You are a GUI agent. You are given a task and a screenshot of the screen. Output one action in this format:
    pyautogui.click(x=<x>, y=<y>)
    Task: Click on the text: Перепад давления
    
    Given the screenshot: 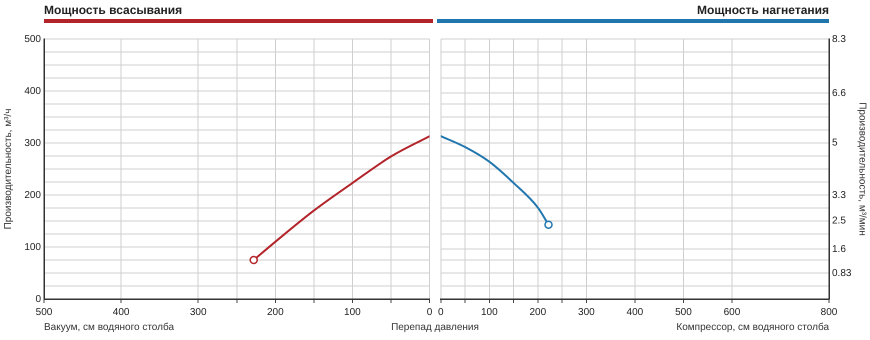 What is the action you would take?
    pyautogui.click(x=435, y=327)
    